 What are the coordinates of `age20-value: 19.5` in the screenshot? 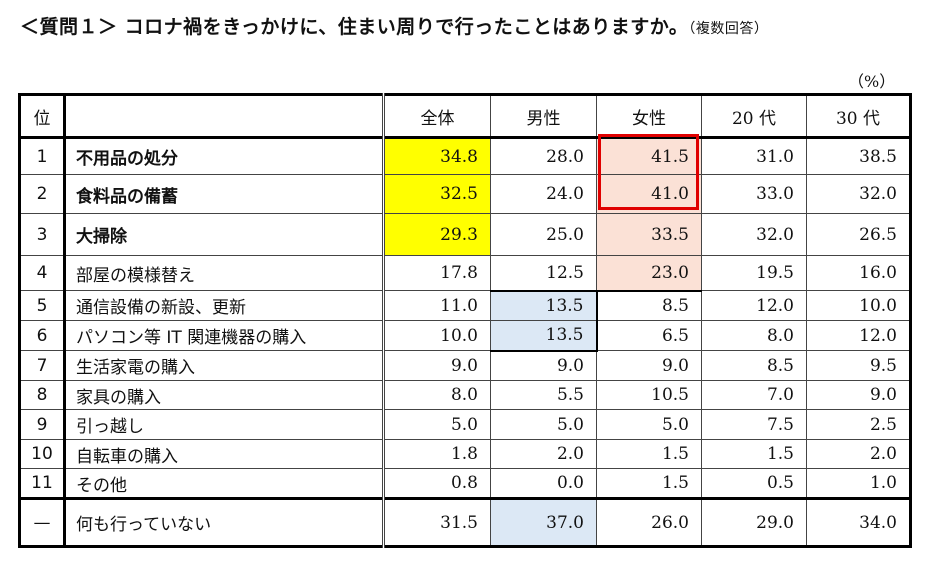 It's located at (754, 273).